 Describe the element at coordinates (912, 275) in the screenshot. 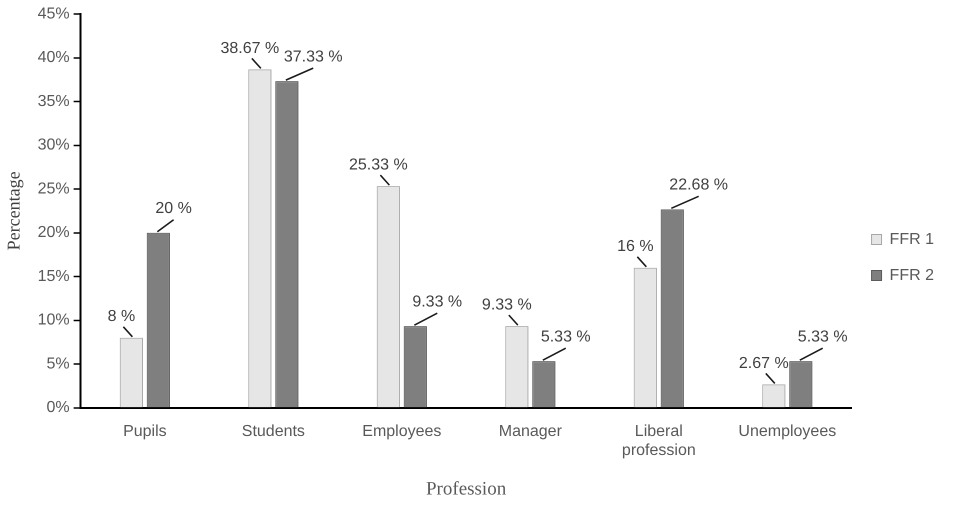

I see `legend-label: FFR 2` at that location.